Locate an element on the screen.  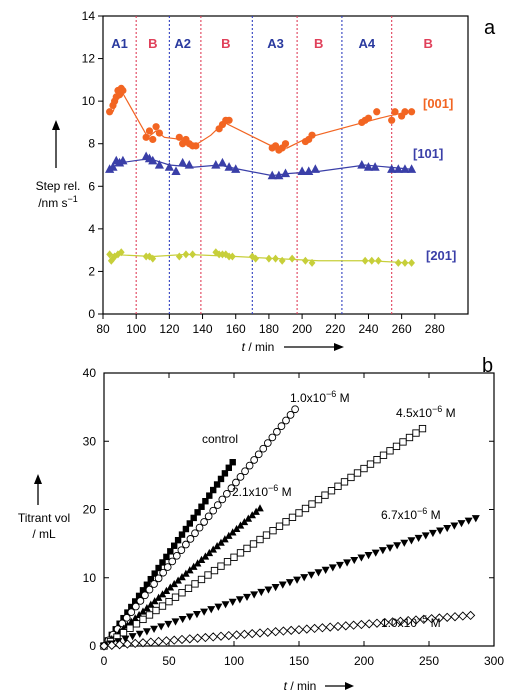
x-tick-label-a: 100 is located at coordinates (136, 329).